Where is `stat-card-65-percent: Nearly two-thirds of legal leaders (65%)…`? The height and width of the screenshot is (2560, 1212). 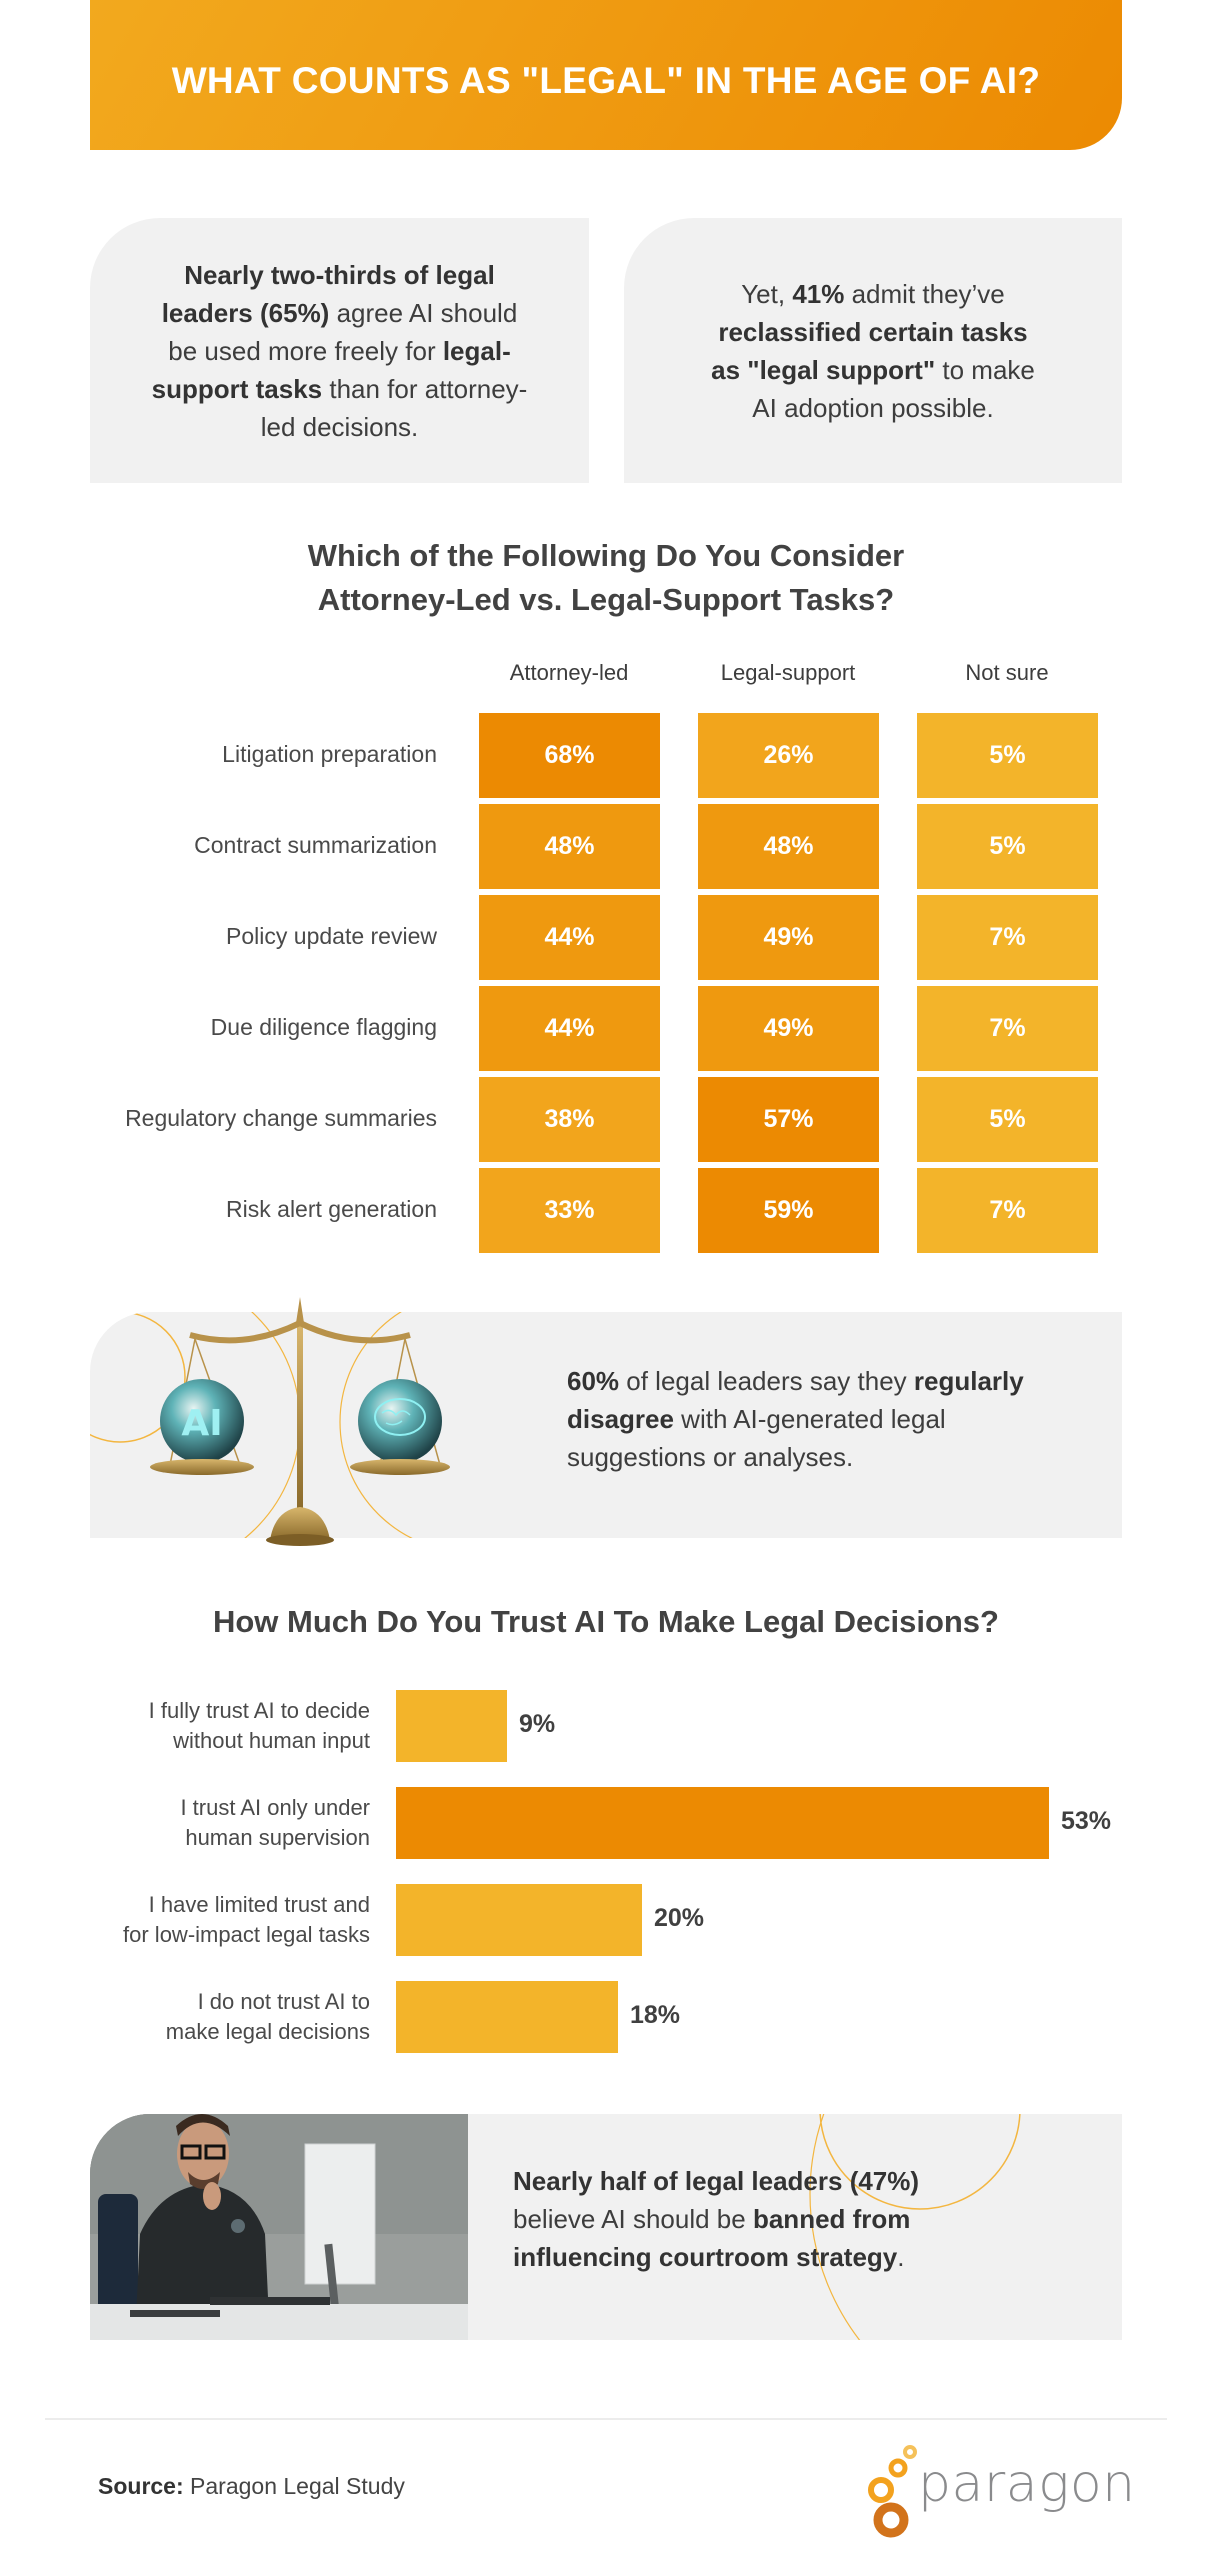
stat-card-65-percent: Nearly two-thirds of legal leaders (65%)… is located at coordinates (339, 350).